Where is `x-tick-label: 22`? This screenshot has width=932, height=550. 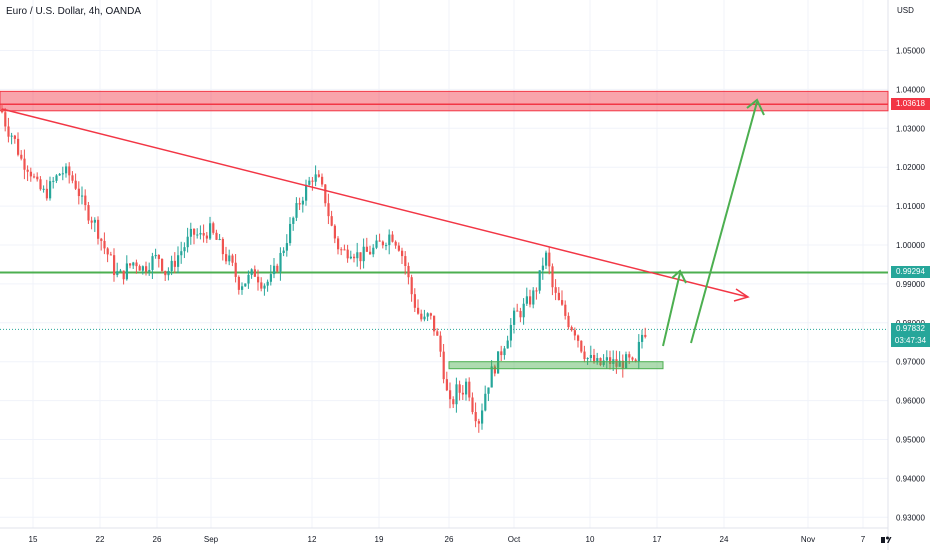 x-tick-label: 22 is located at coordinates (100, 539).